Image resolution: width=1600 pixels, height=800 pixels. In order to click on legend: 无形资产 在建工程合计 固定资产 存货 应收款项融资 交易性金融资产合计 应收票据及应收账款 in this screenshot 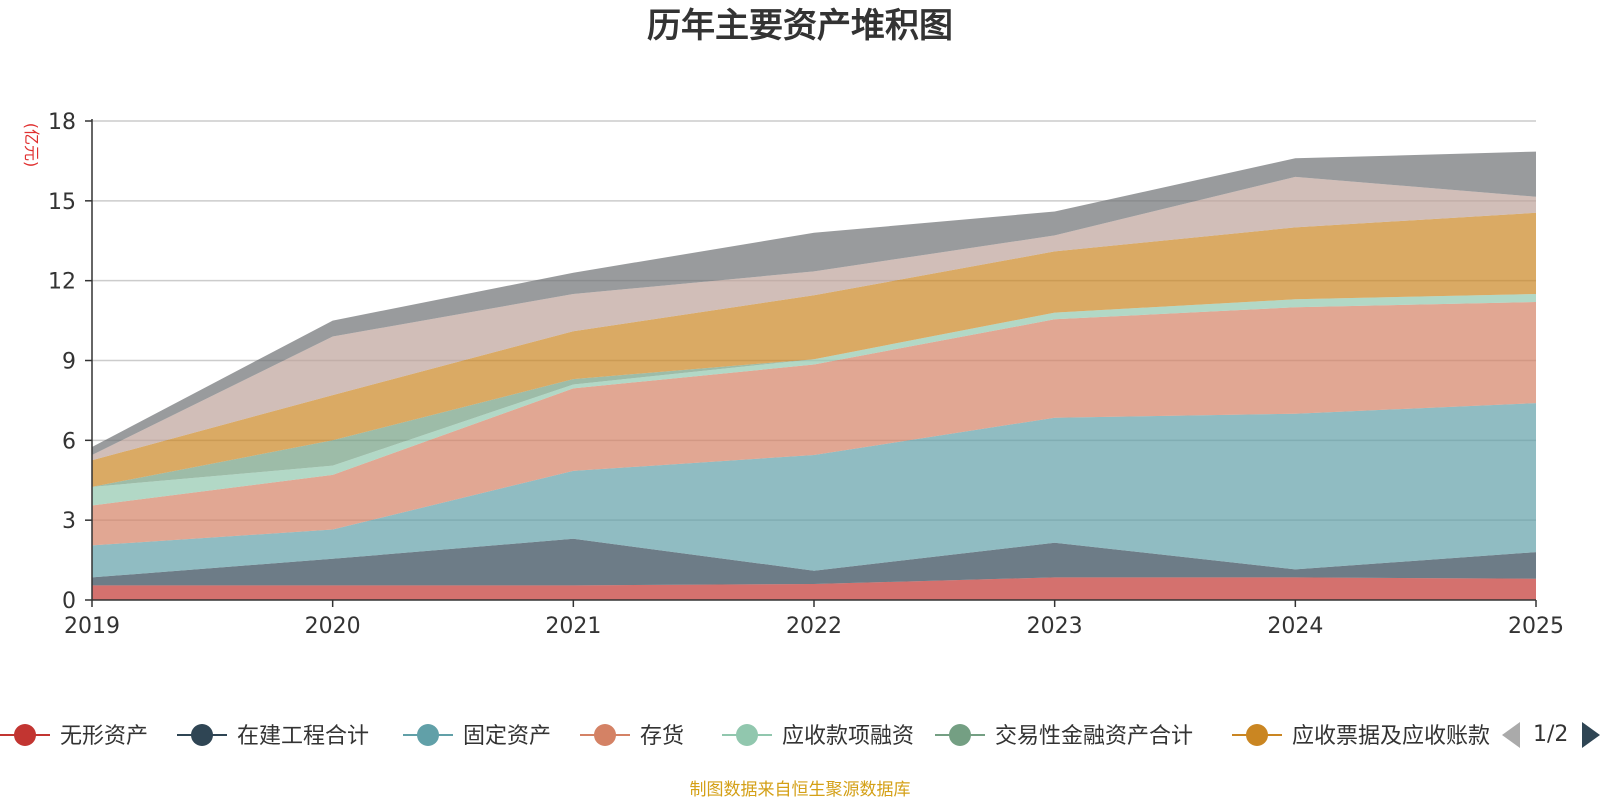, I will do `click(745, 736)`.